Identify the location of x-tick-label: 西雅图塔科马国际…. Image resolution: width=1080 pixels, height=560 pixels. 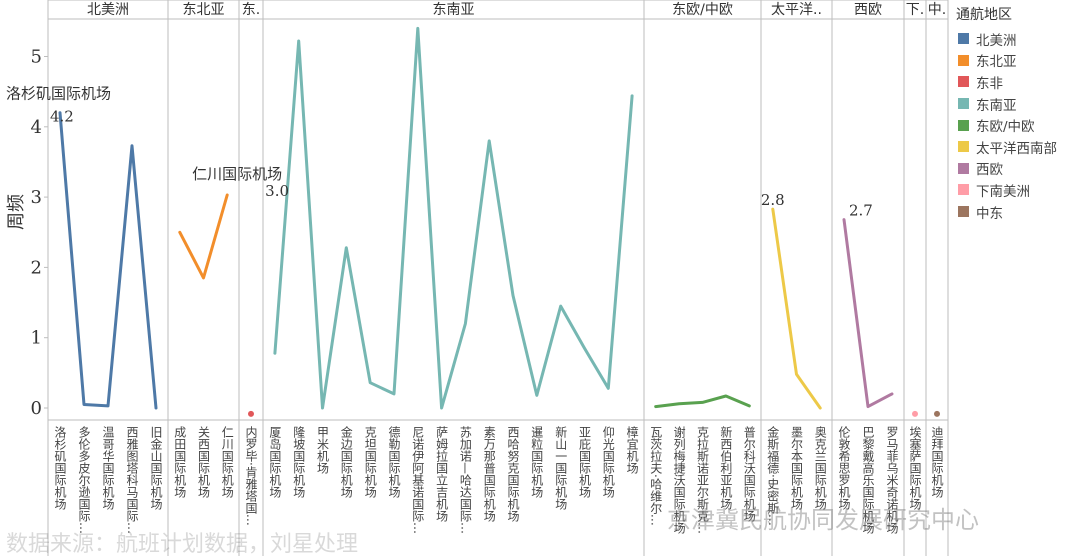
(132, 480).